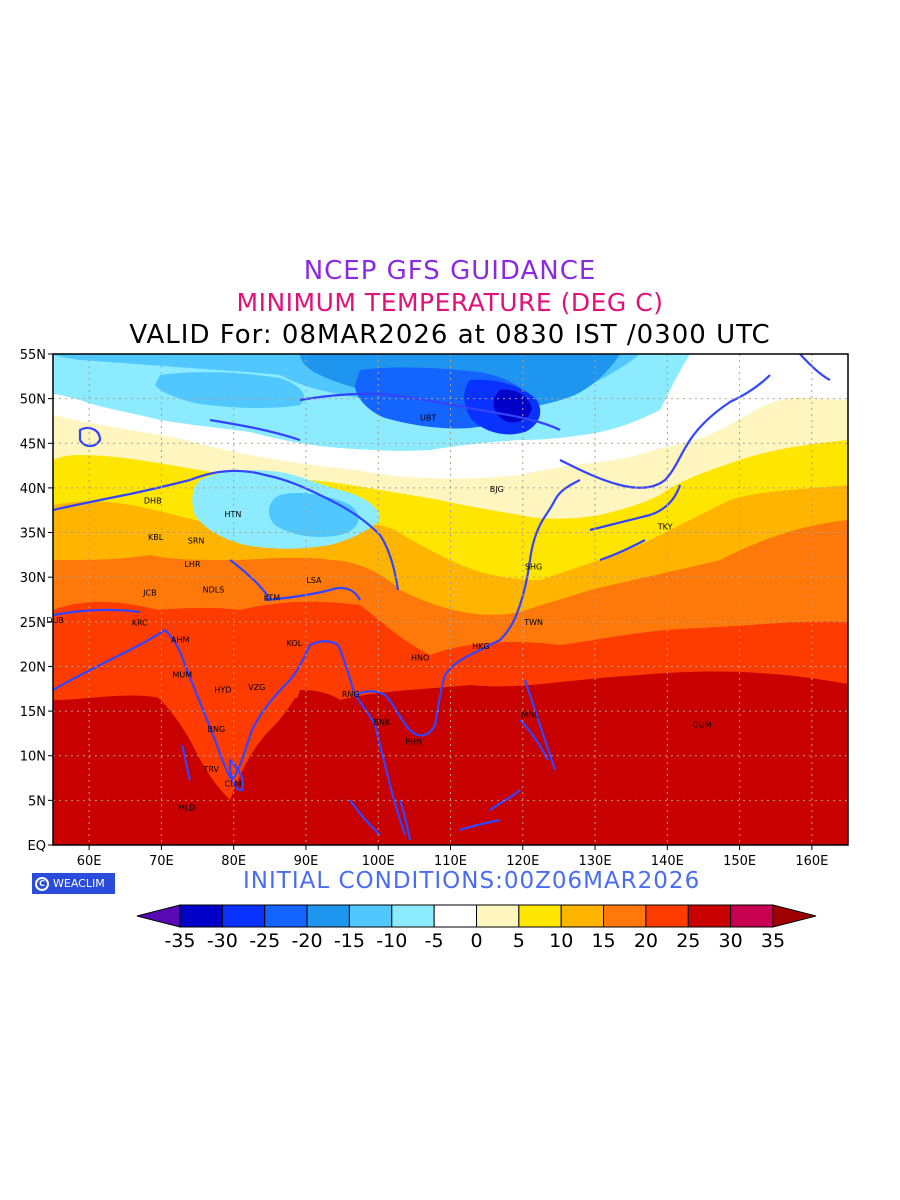 The width and height of the screenshot is (900, 1200). I want to click on city-label: BNG, so click(217, 729).